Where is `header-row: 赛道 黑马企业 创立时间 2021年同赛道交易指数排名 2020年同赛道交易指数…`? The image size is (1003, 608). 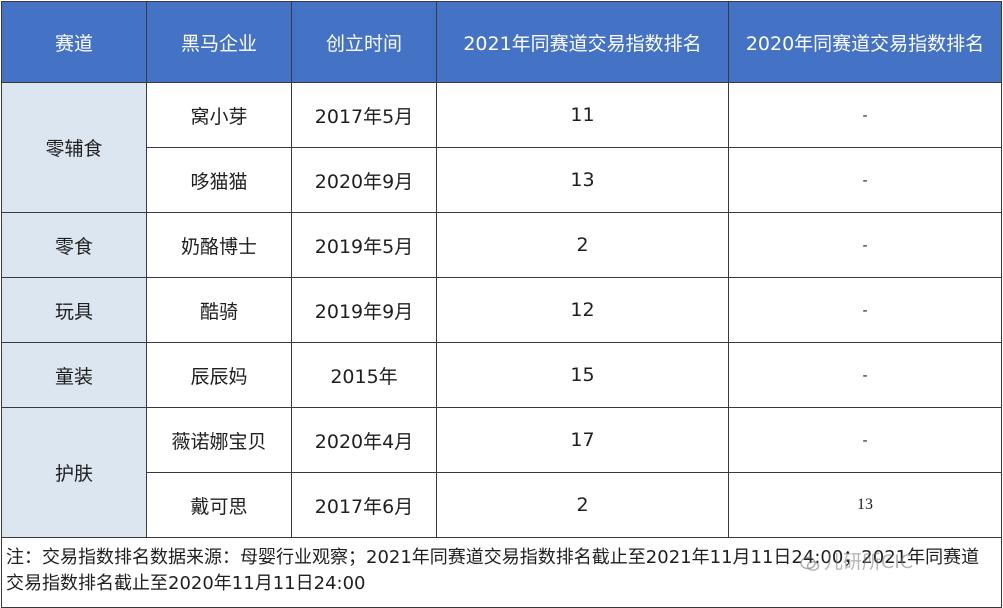 header-row: 赛道 黑马企业 创立时间 2021年同赛道交易指数排名 2020年同赛道交易指数… is located at coordinates (501, 42).